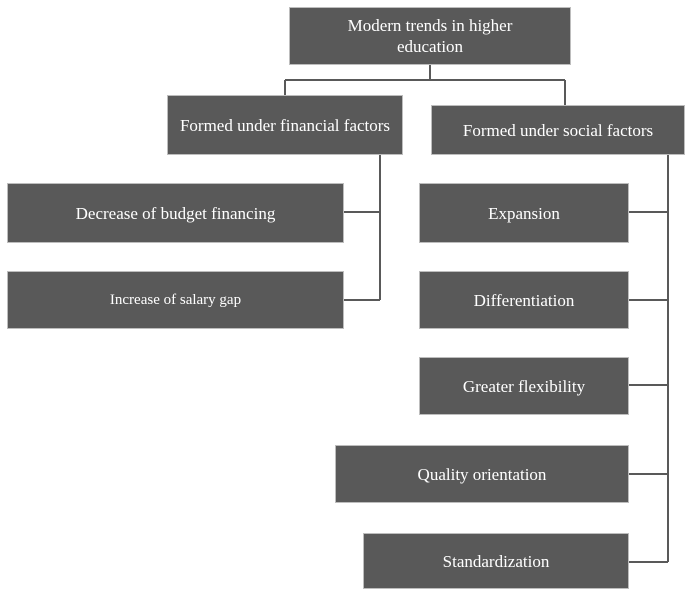 The height and width of the screenshot is (589, 686). I want to click on root-node: Modern trends in higher education, so click(430, 36).